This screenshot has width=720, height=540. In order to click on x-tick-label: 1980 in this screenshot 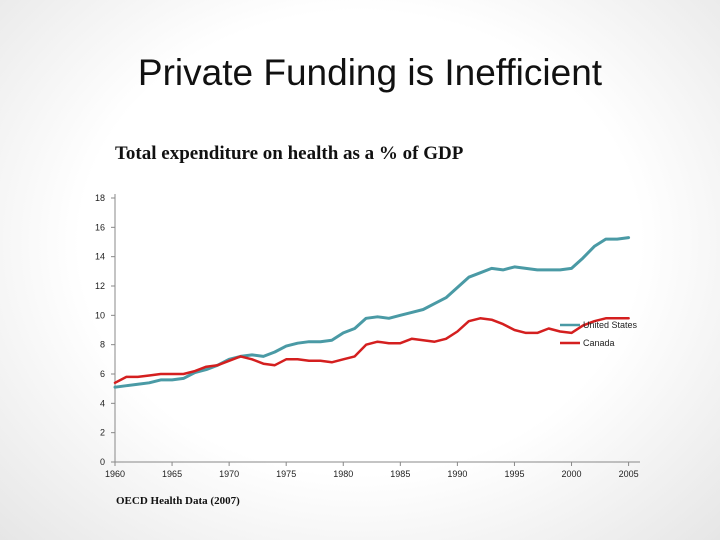, I will do `click(343, 474)`.